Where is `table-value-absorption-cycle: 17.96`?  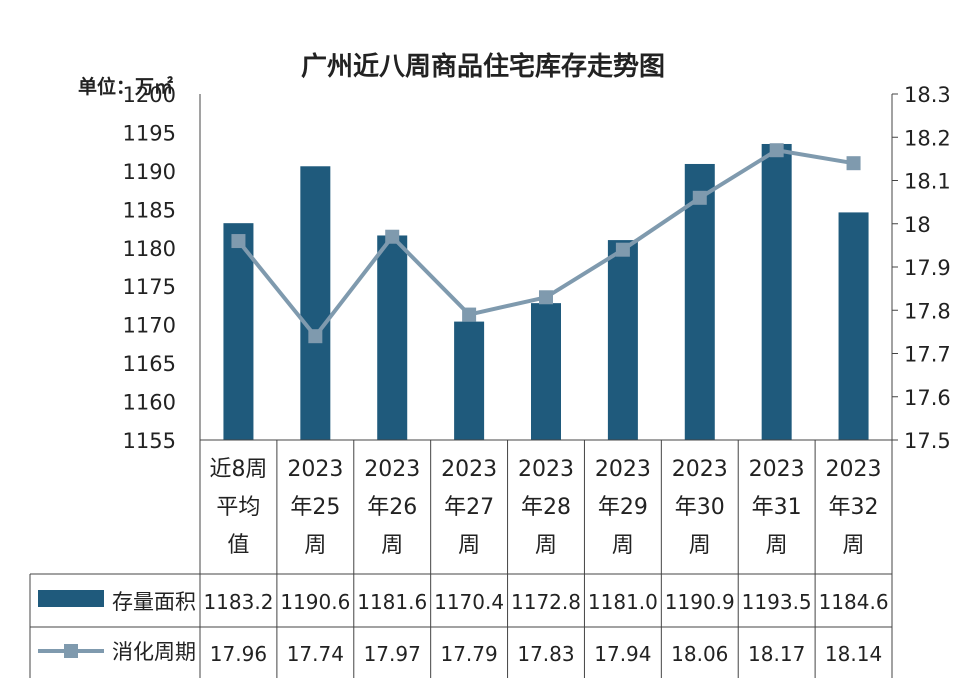
table-value-absorption-cycle: 17.96 is located at coordinates (238, 654).